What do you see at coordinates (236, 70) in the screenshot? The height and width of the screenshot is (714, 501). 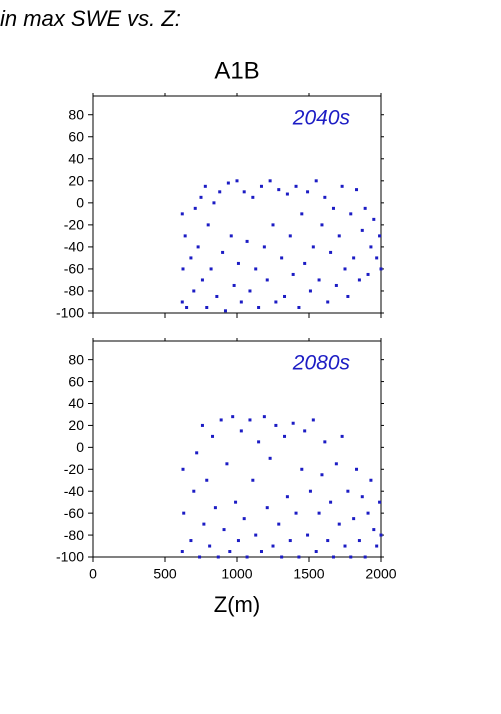 I see `chart-subtitle: A1B` at bounding box center [236, 70].